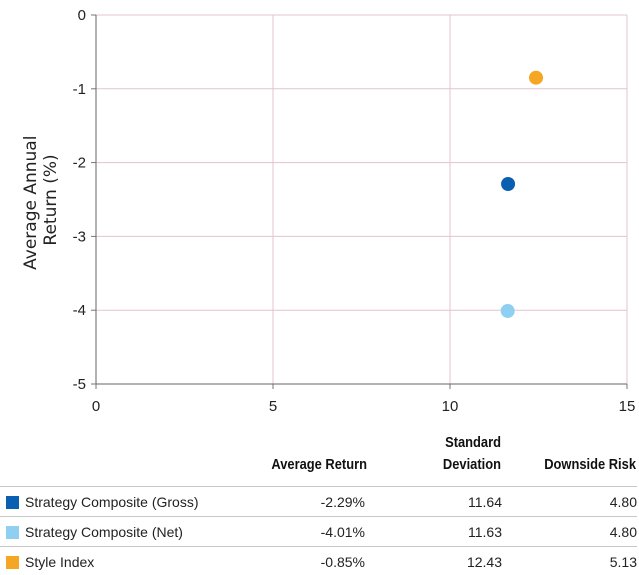 This screenshot has height=575, width=639. I want to click on y-axis-label: Average Annual Return (%), so click(41, 200).